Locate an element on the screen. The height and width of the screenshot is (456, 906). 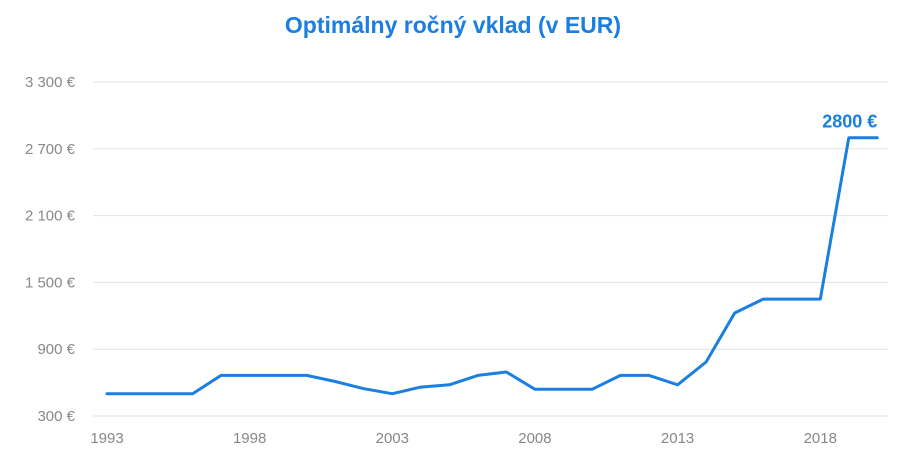
x-tick-label: 2018 is located at coordinates (820, 438).